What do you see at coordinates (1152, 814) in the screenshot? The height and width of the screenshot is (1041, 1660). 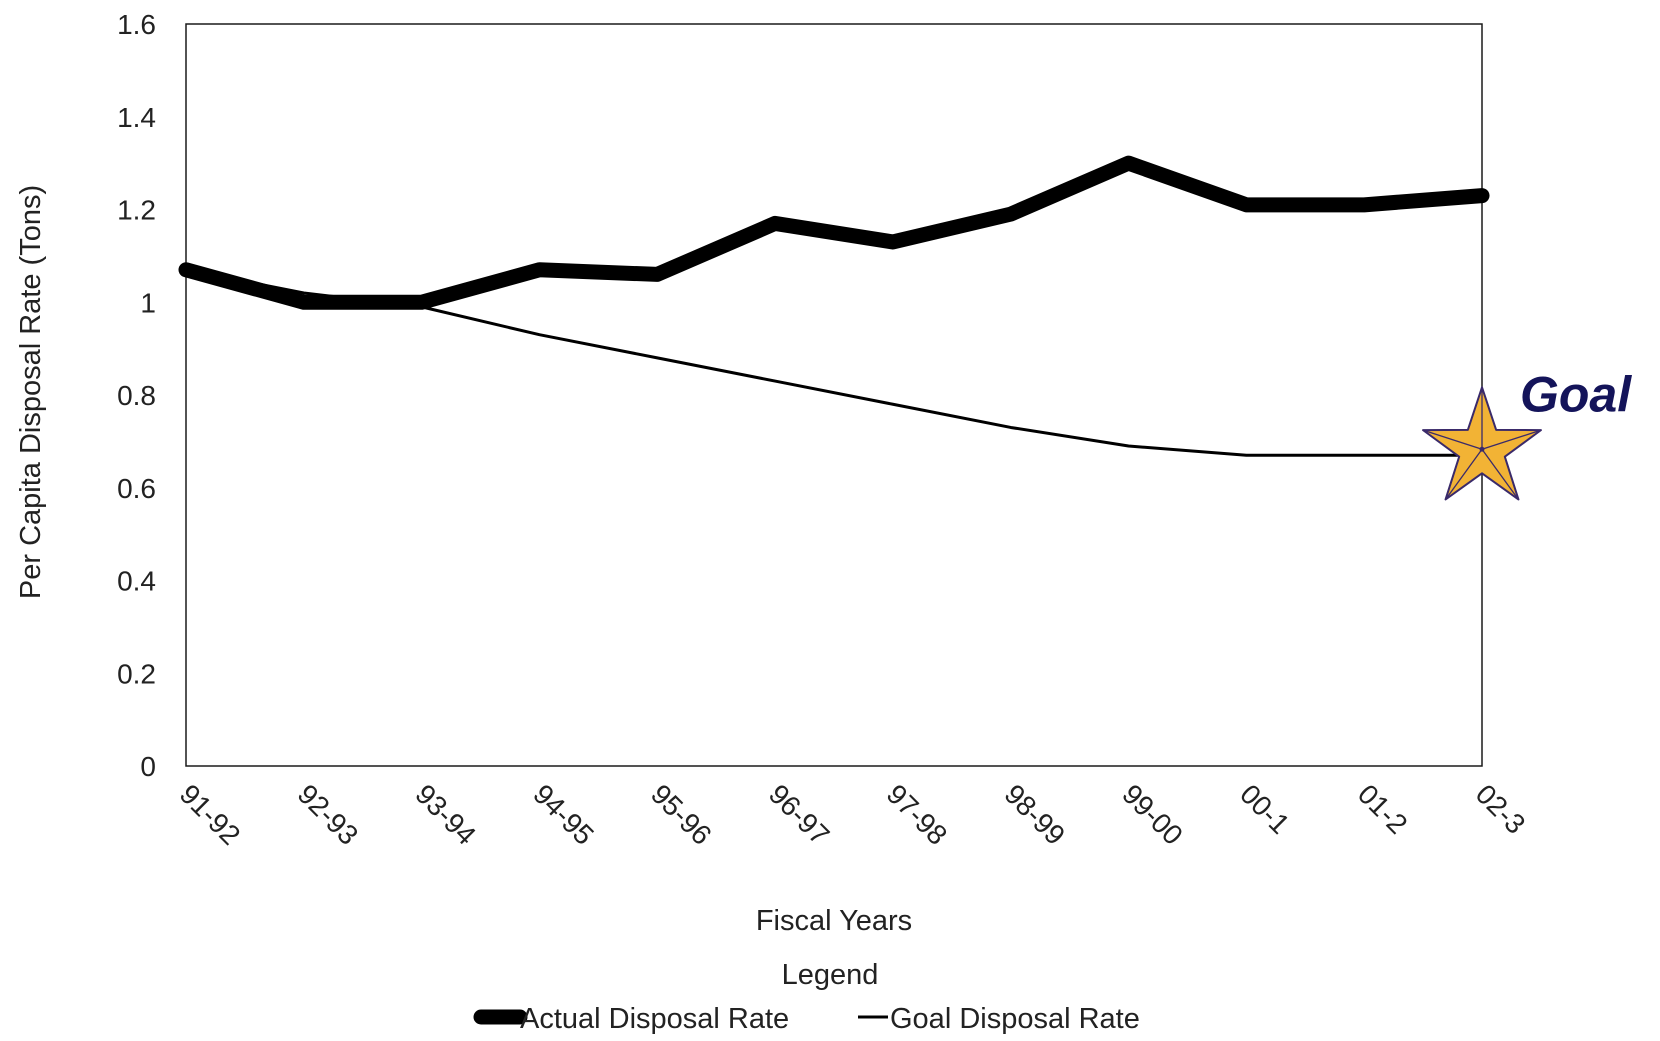 I see `x-tick-label: 99-00` at bounding box center [1152, 814].